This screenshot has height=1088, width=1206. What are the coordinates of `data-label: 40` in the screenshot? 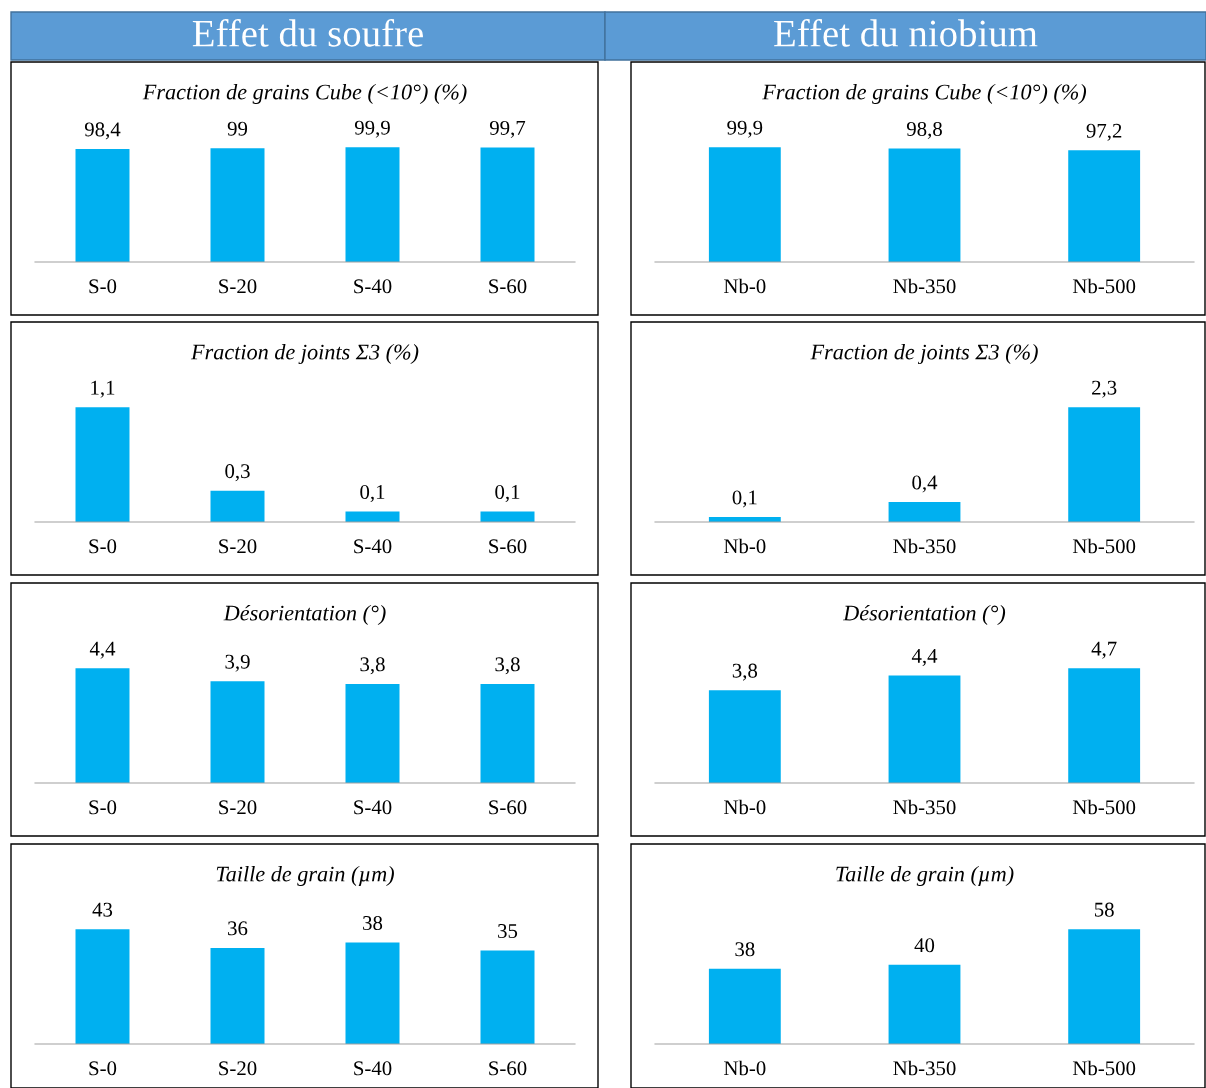 It's located at (924, 945).